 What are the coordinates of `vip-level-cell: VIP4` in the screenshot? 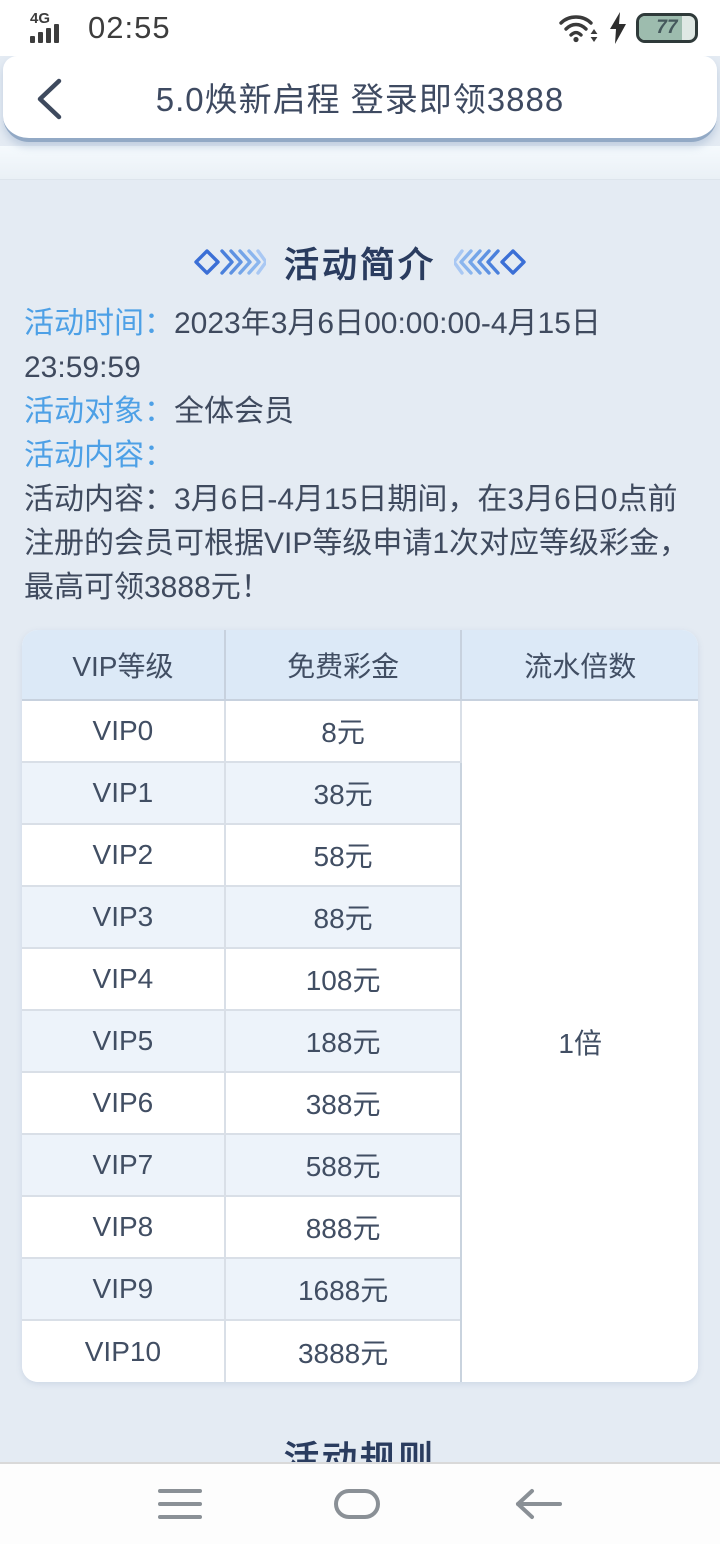 It's located at (124, 979).